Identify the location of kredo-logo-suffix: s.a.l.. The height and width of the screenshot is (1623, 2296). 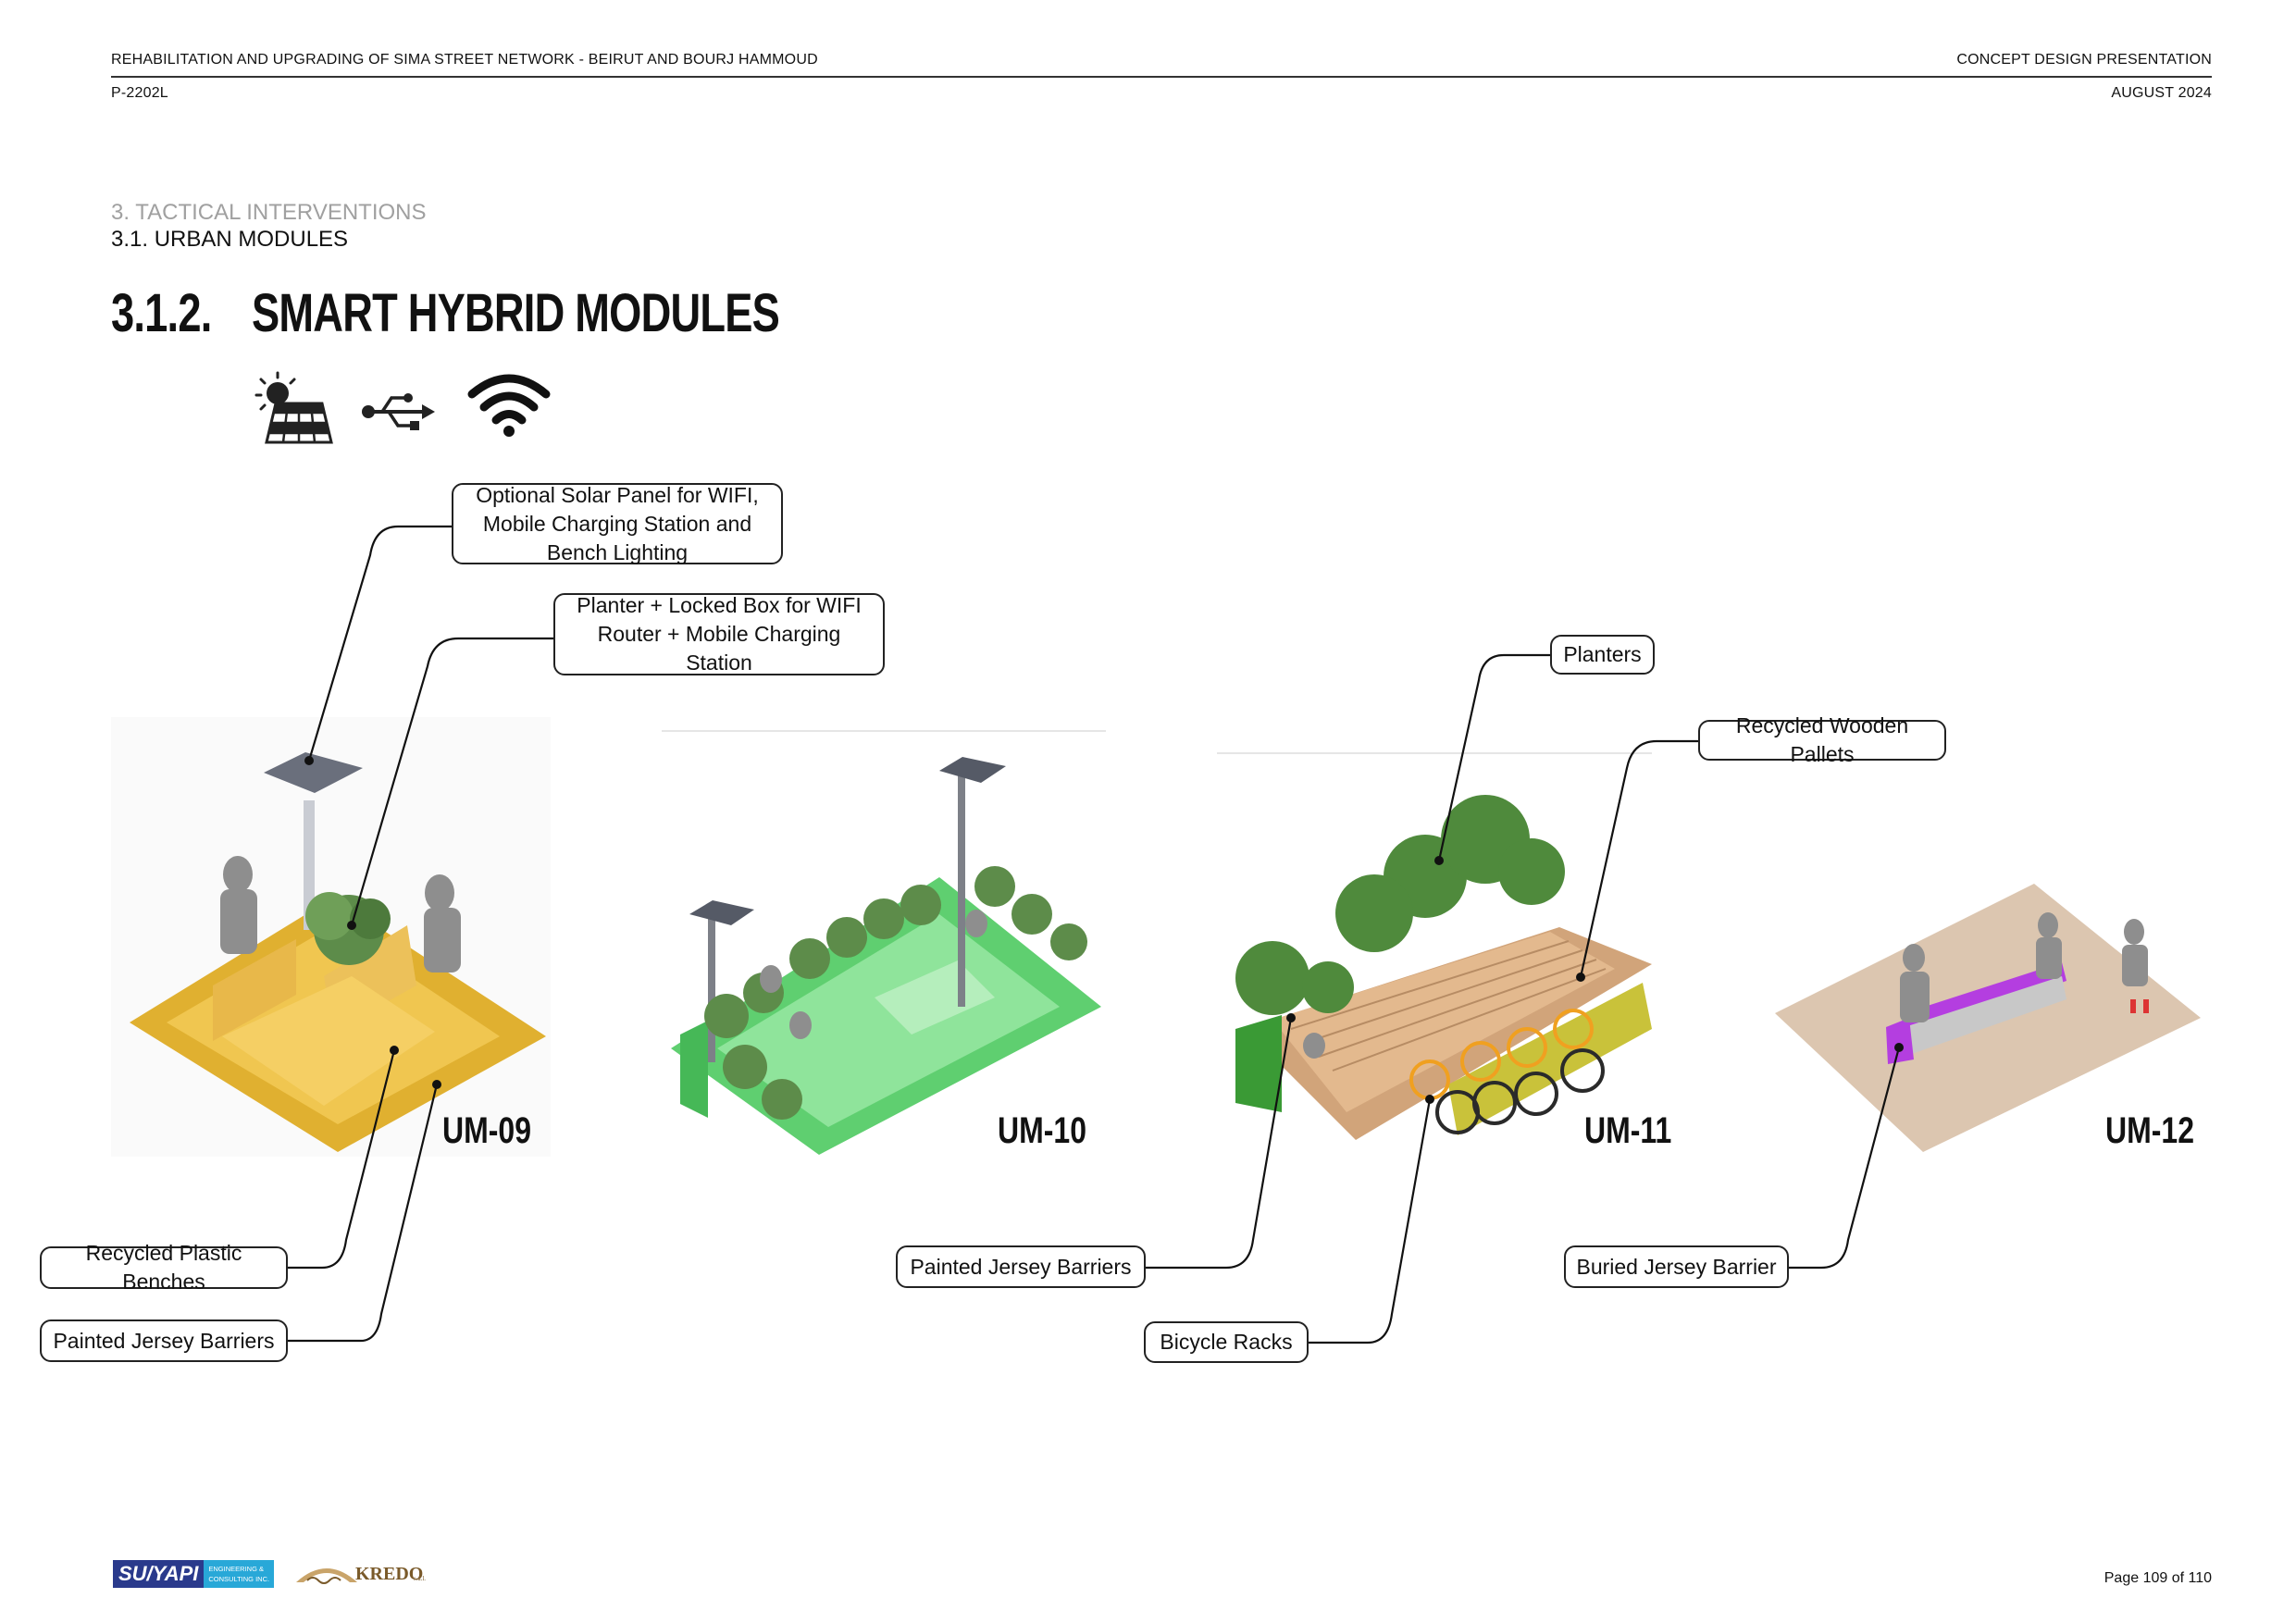
(421, 1578).